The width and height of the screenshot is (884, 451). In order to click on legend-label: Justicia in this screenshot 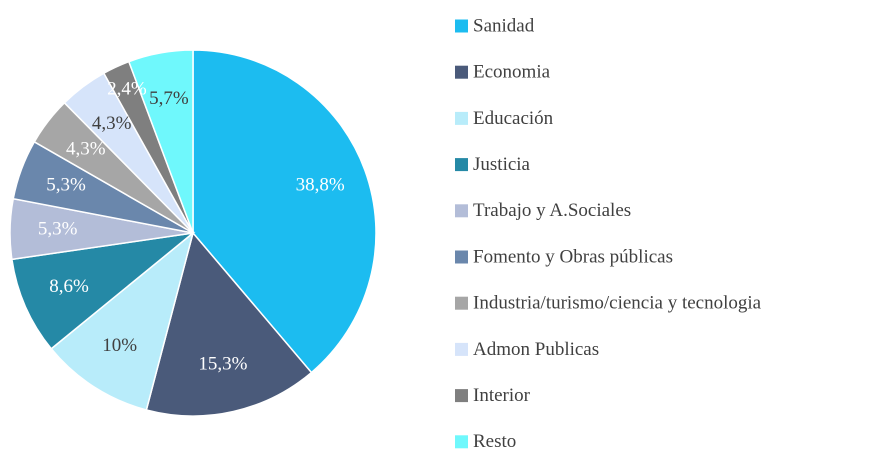, I will do `click(502, 164)`.